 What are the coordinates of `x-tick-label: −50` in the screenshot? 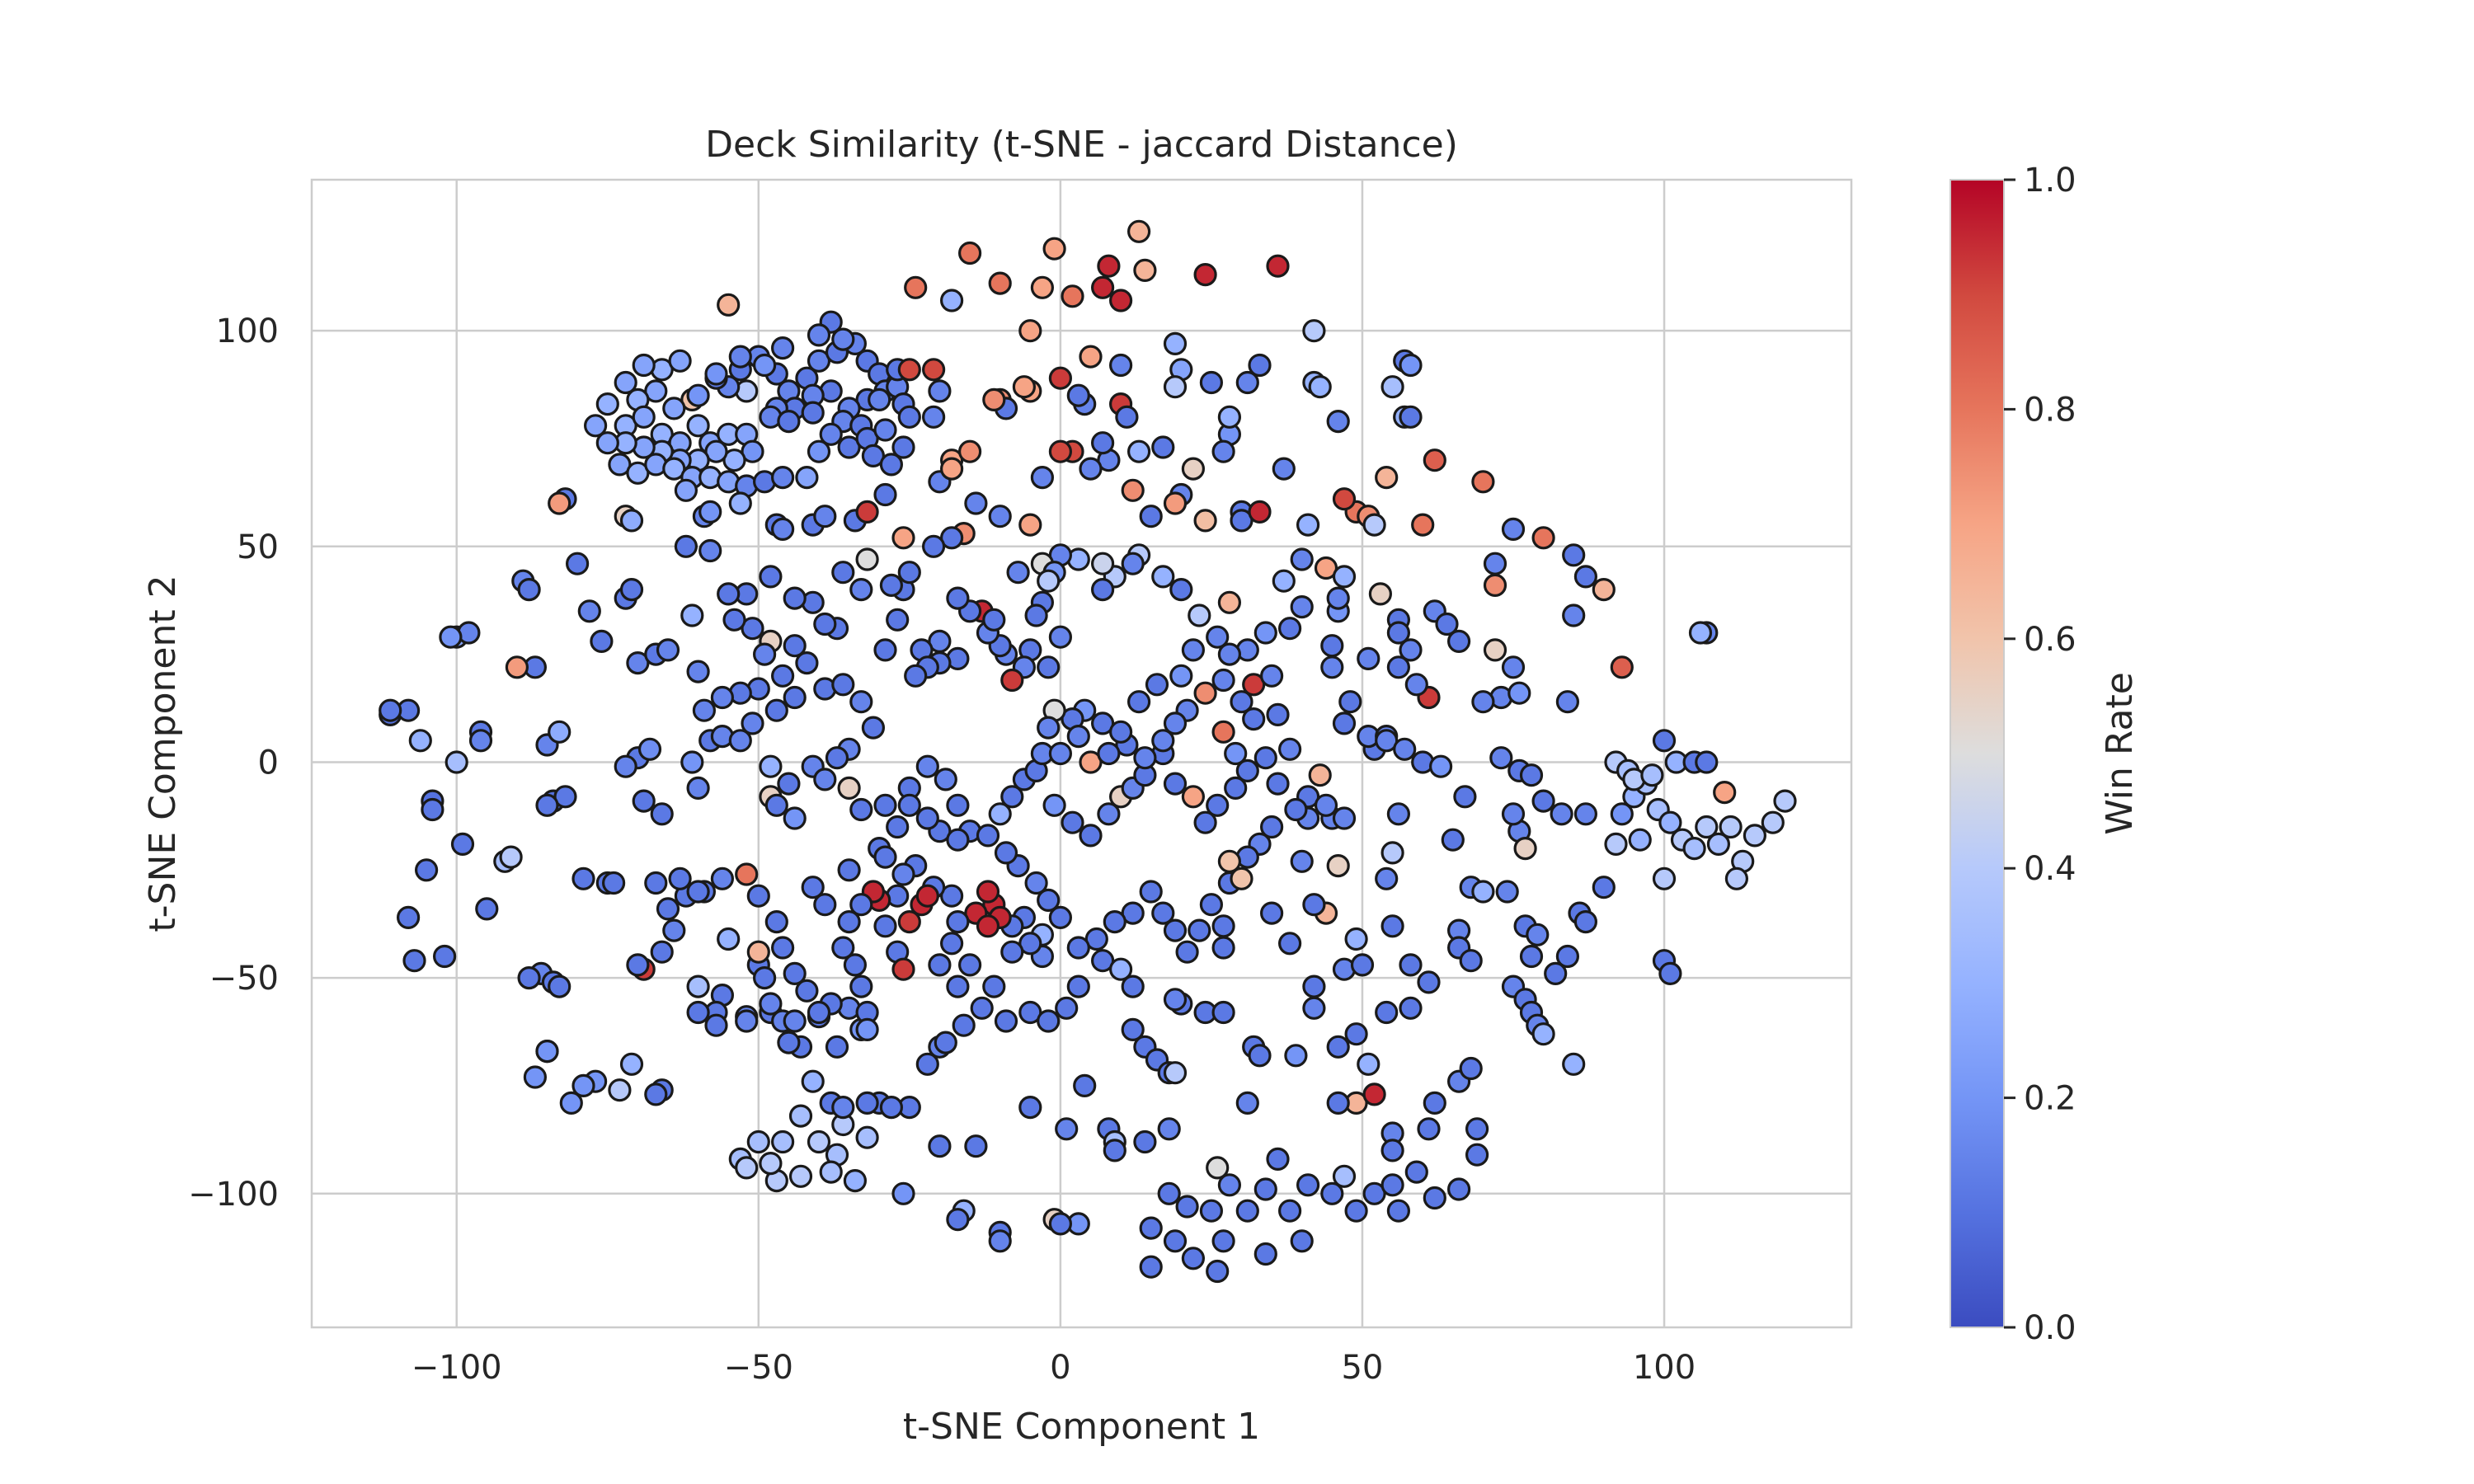 It's located at (758, 1368).